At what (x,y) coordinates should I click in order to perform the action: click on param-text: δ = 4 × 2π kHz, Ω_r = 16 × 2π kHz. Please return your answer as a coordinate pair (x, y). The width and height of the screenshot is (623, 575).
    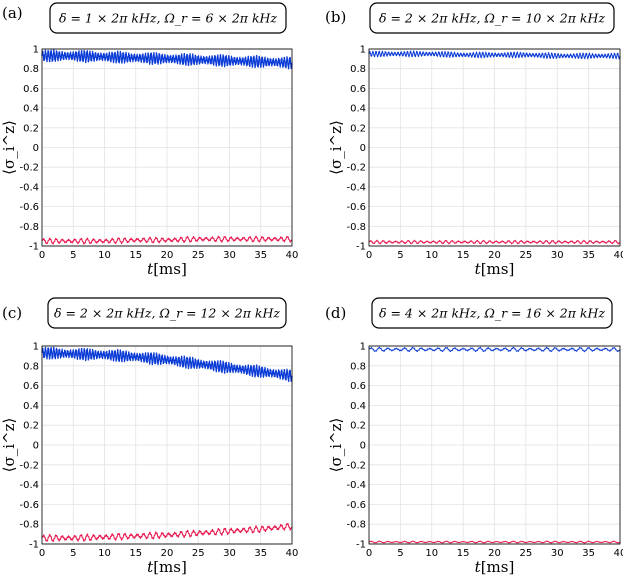
    Looking at the image, I should click on (492, 313).